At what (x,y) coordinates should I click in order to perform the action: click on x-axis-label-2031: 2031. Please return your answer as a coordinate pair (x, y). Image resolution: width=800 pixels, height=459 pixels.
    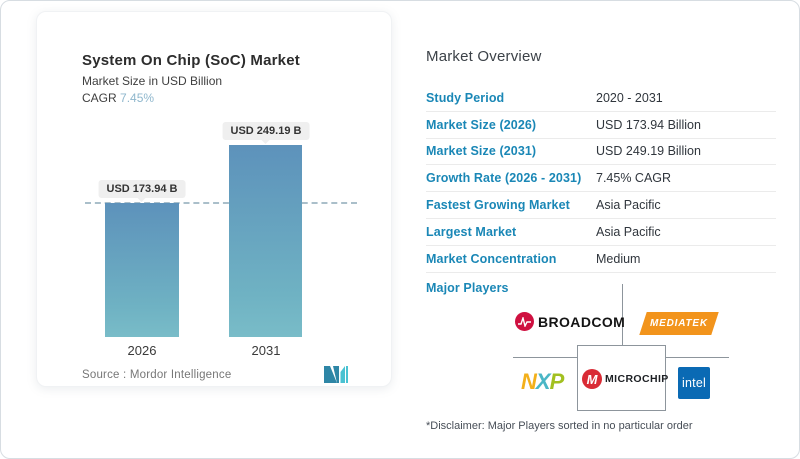
    Looking at the image, I should click on (266, 350).